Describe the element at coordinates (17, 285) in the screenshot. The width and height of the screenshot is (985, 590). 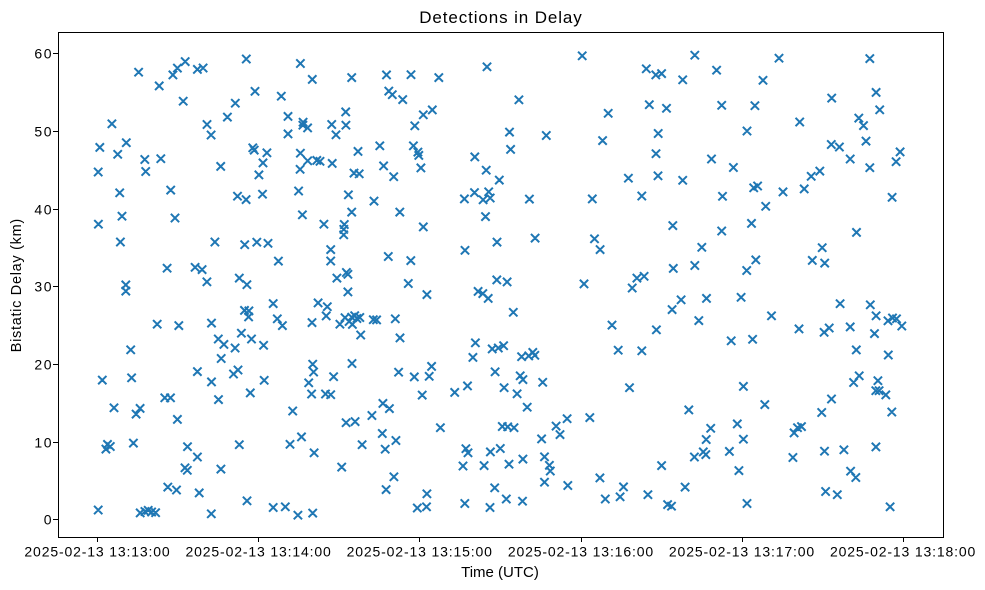
I see `svg-text: Bistatic Delay (km)` at that location.